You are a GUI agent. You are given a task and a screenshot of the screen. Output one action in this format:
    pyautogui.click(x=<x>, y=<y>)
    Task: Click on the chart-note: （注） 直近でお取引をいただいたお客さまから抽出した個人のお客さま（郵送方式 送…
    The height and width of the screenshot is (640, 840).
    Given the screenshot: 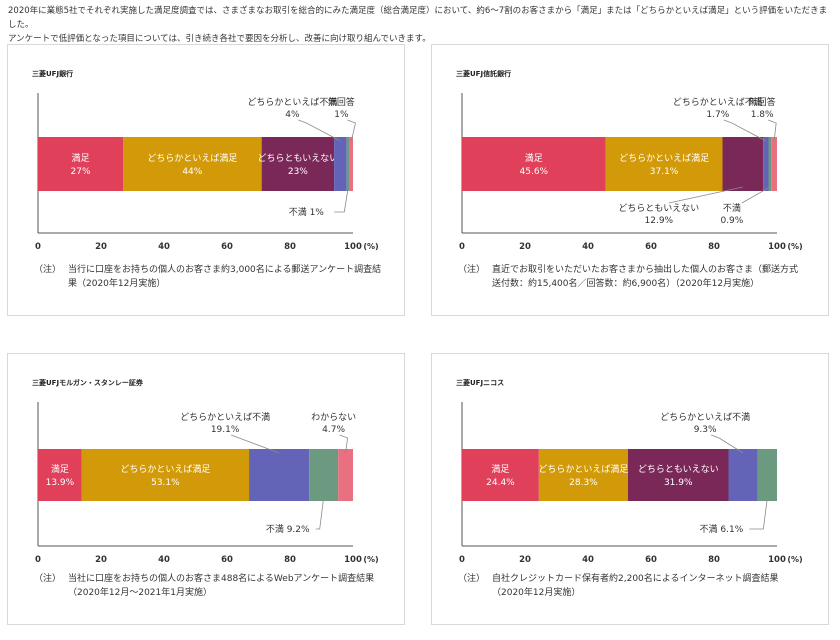 What is the action you would take?
    pyautogui.click(x=633, y=277)
    